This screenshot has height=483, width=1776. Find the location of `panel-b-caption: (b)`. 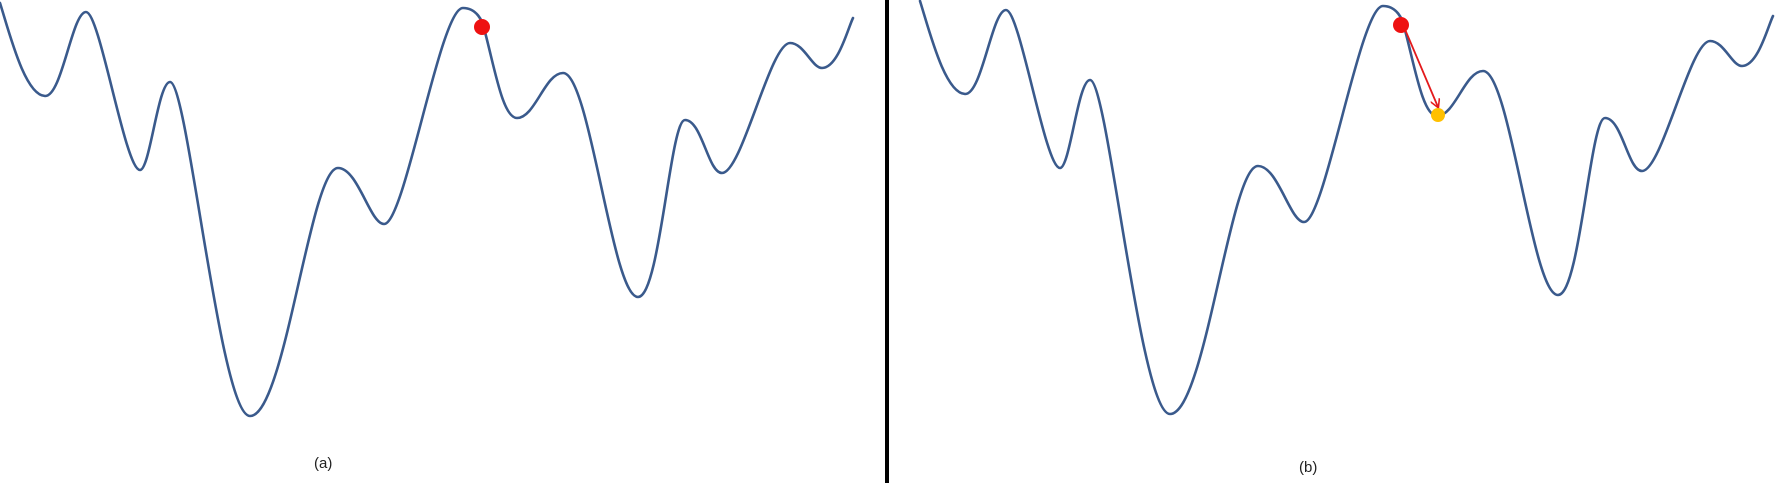

panel-b-caption: (b) is located at coordinates (1308, 467).